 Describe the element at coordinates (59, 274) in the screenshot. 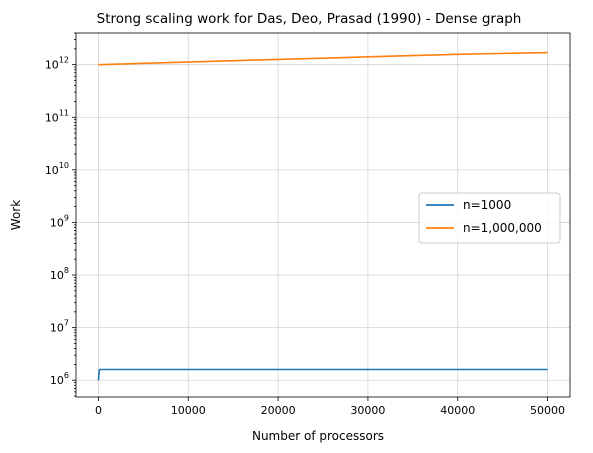

I see `y-tick-label: 10⁸` at that location.